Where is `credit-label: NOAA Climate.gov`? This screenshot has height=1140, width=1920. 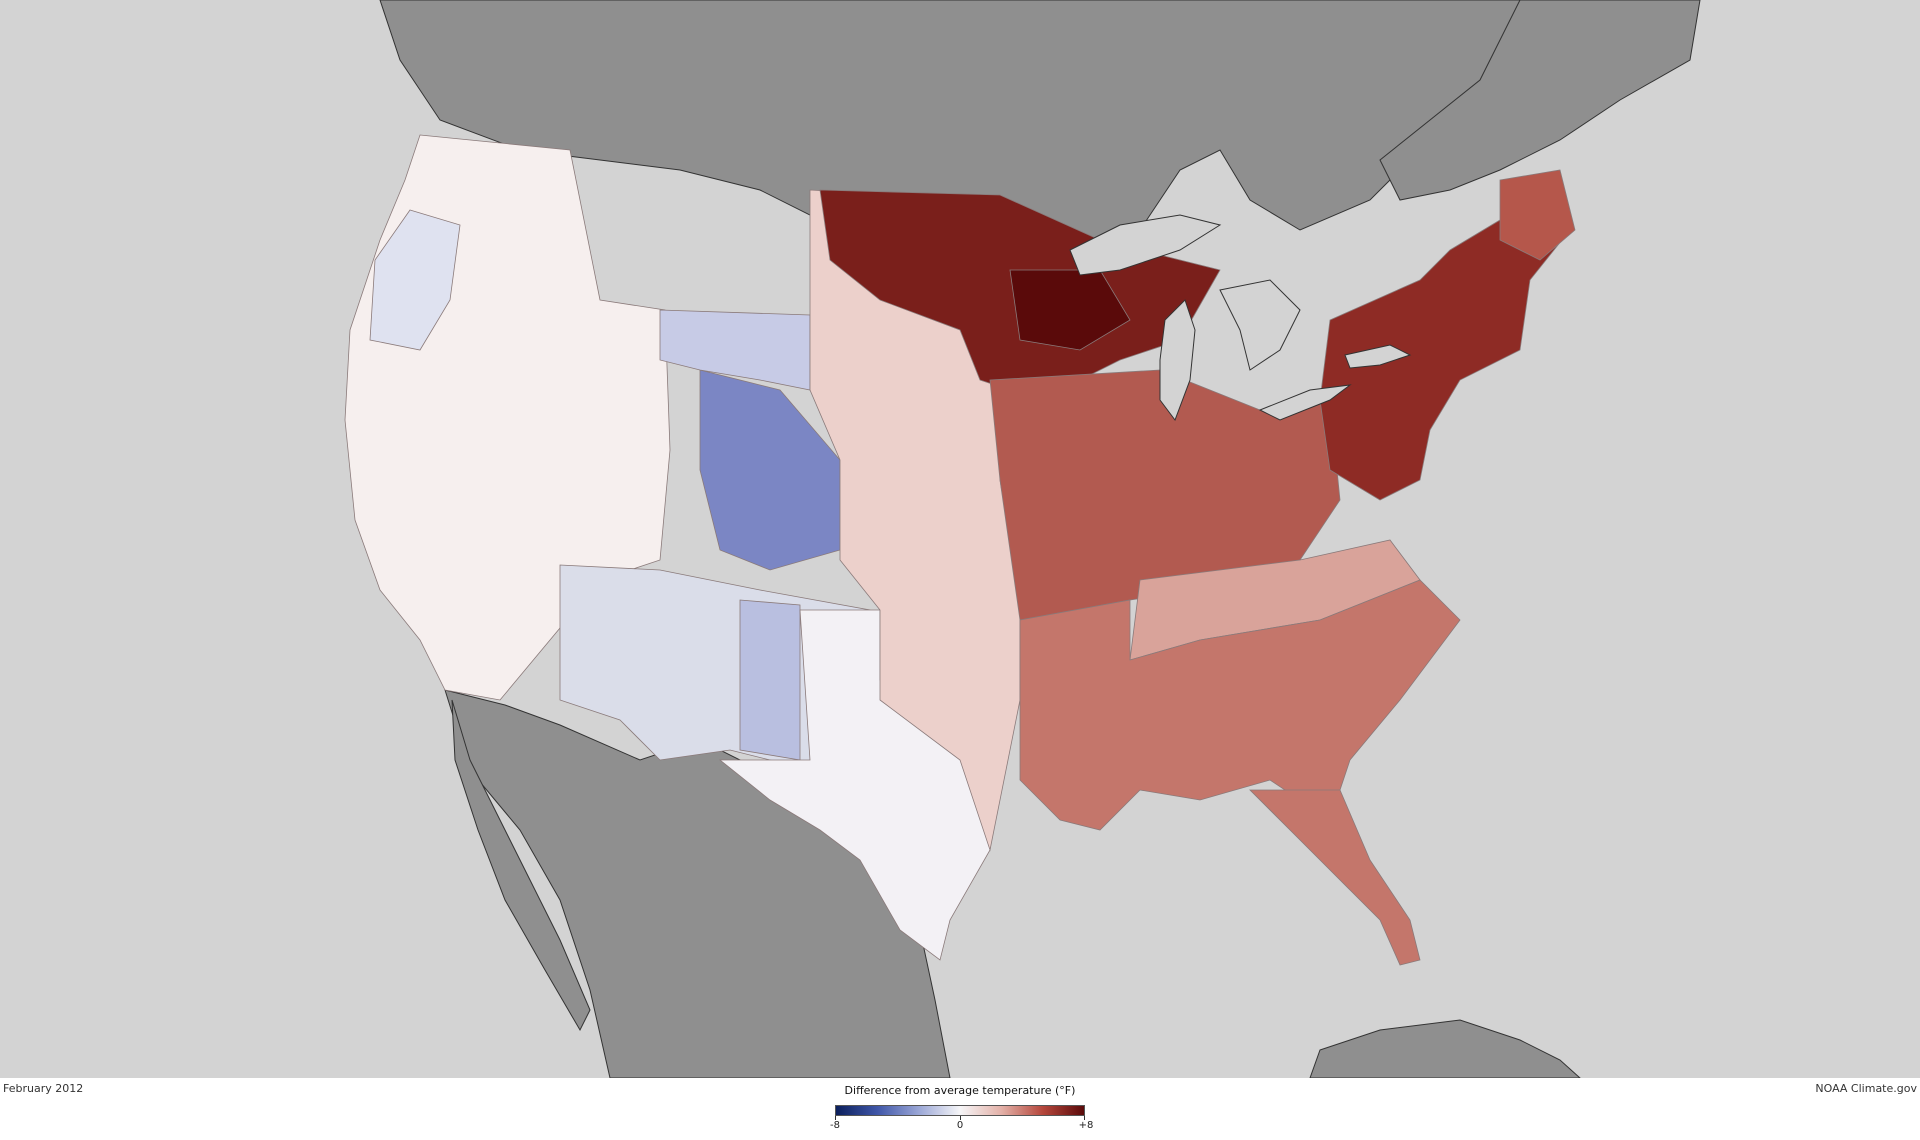
credit-label: NOAA Climate.gov is located at coordinates (1866, 1088).